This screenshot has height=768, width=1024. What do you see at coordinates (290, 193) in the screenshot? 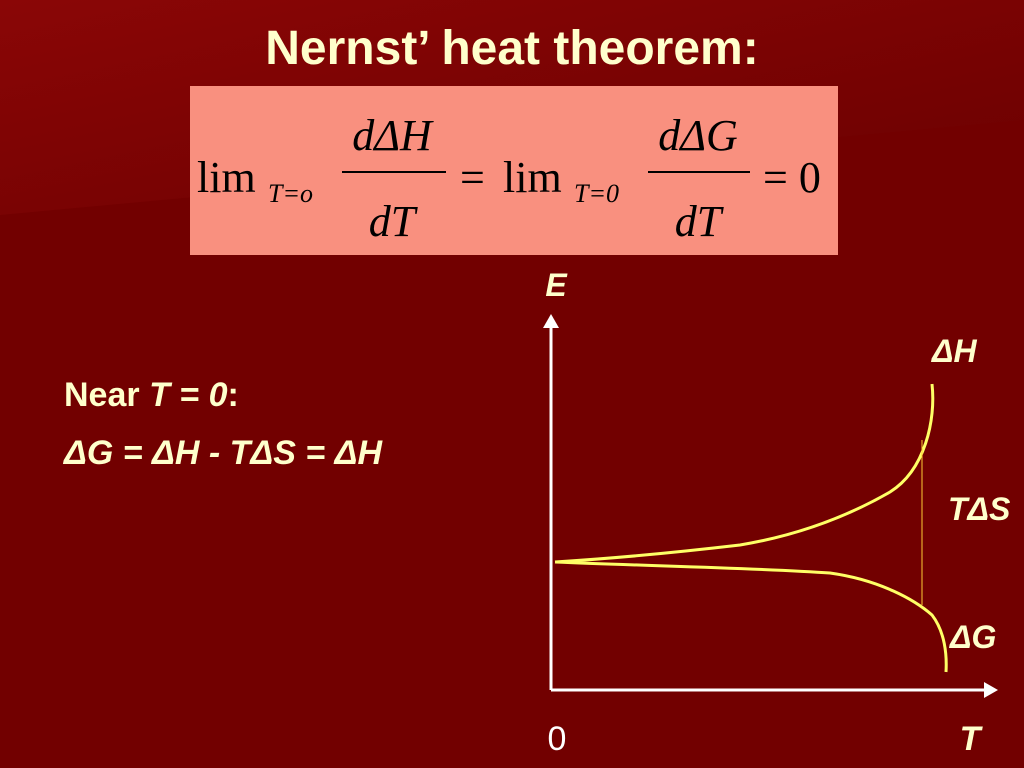
I see `subscript: T=o` at bounding box center [290, 193].